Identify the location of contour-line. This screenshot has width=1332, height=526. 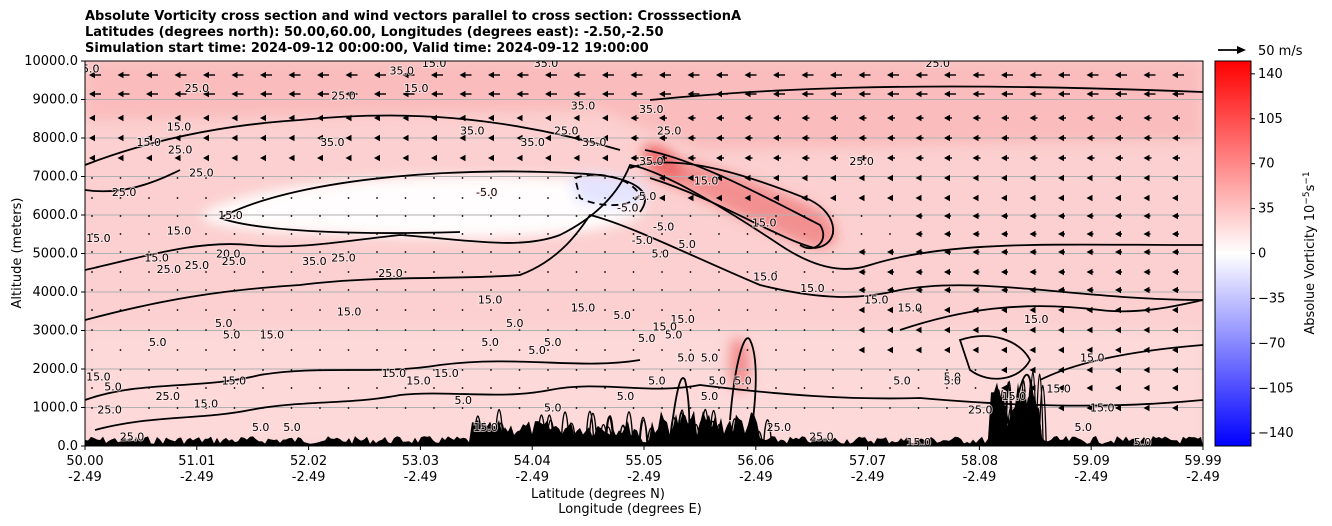
(732, 205).